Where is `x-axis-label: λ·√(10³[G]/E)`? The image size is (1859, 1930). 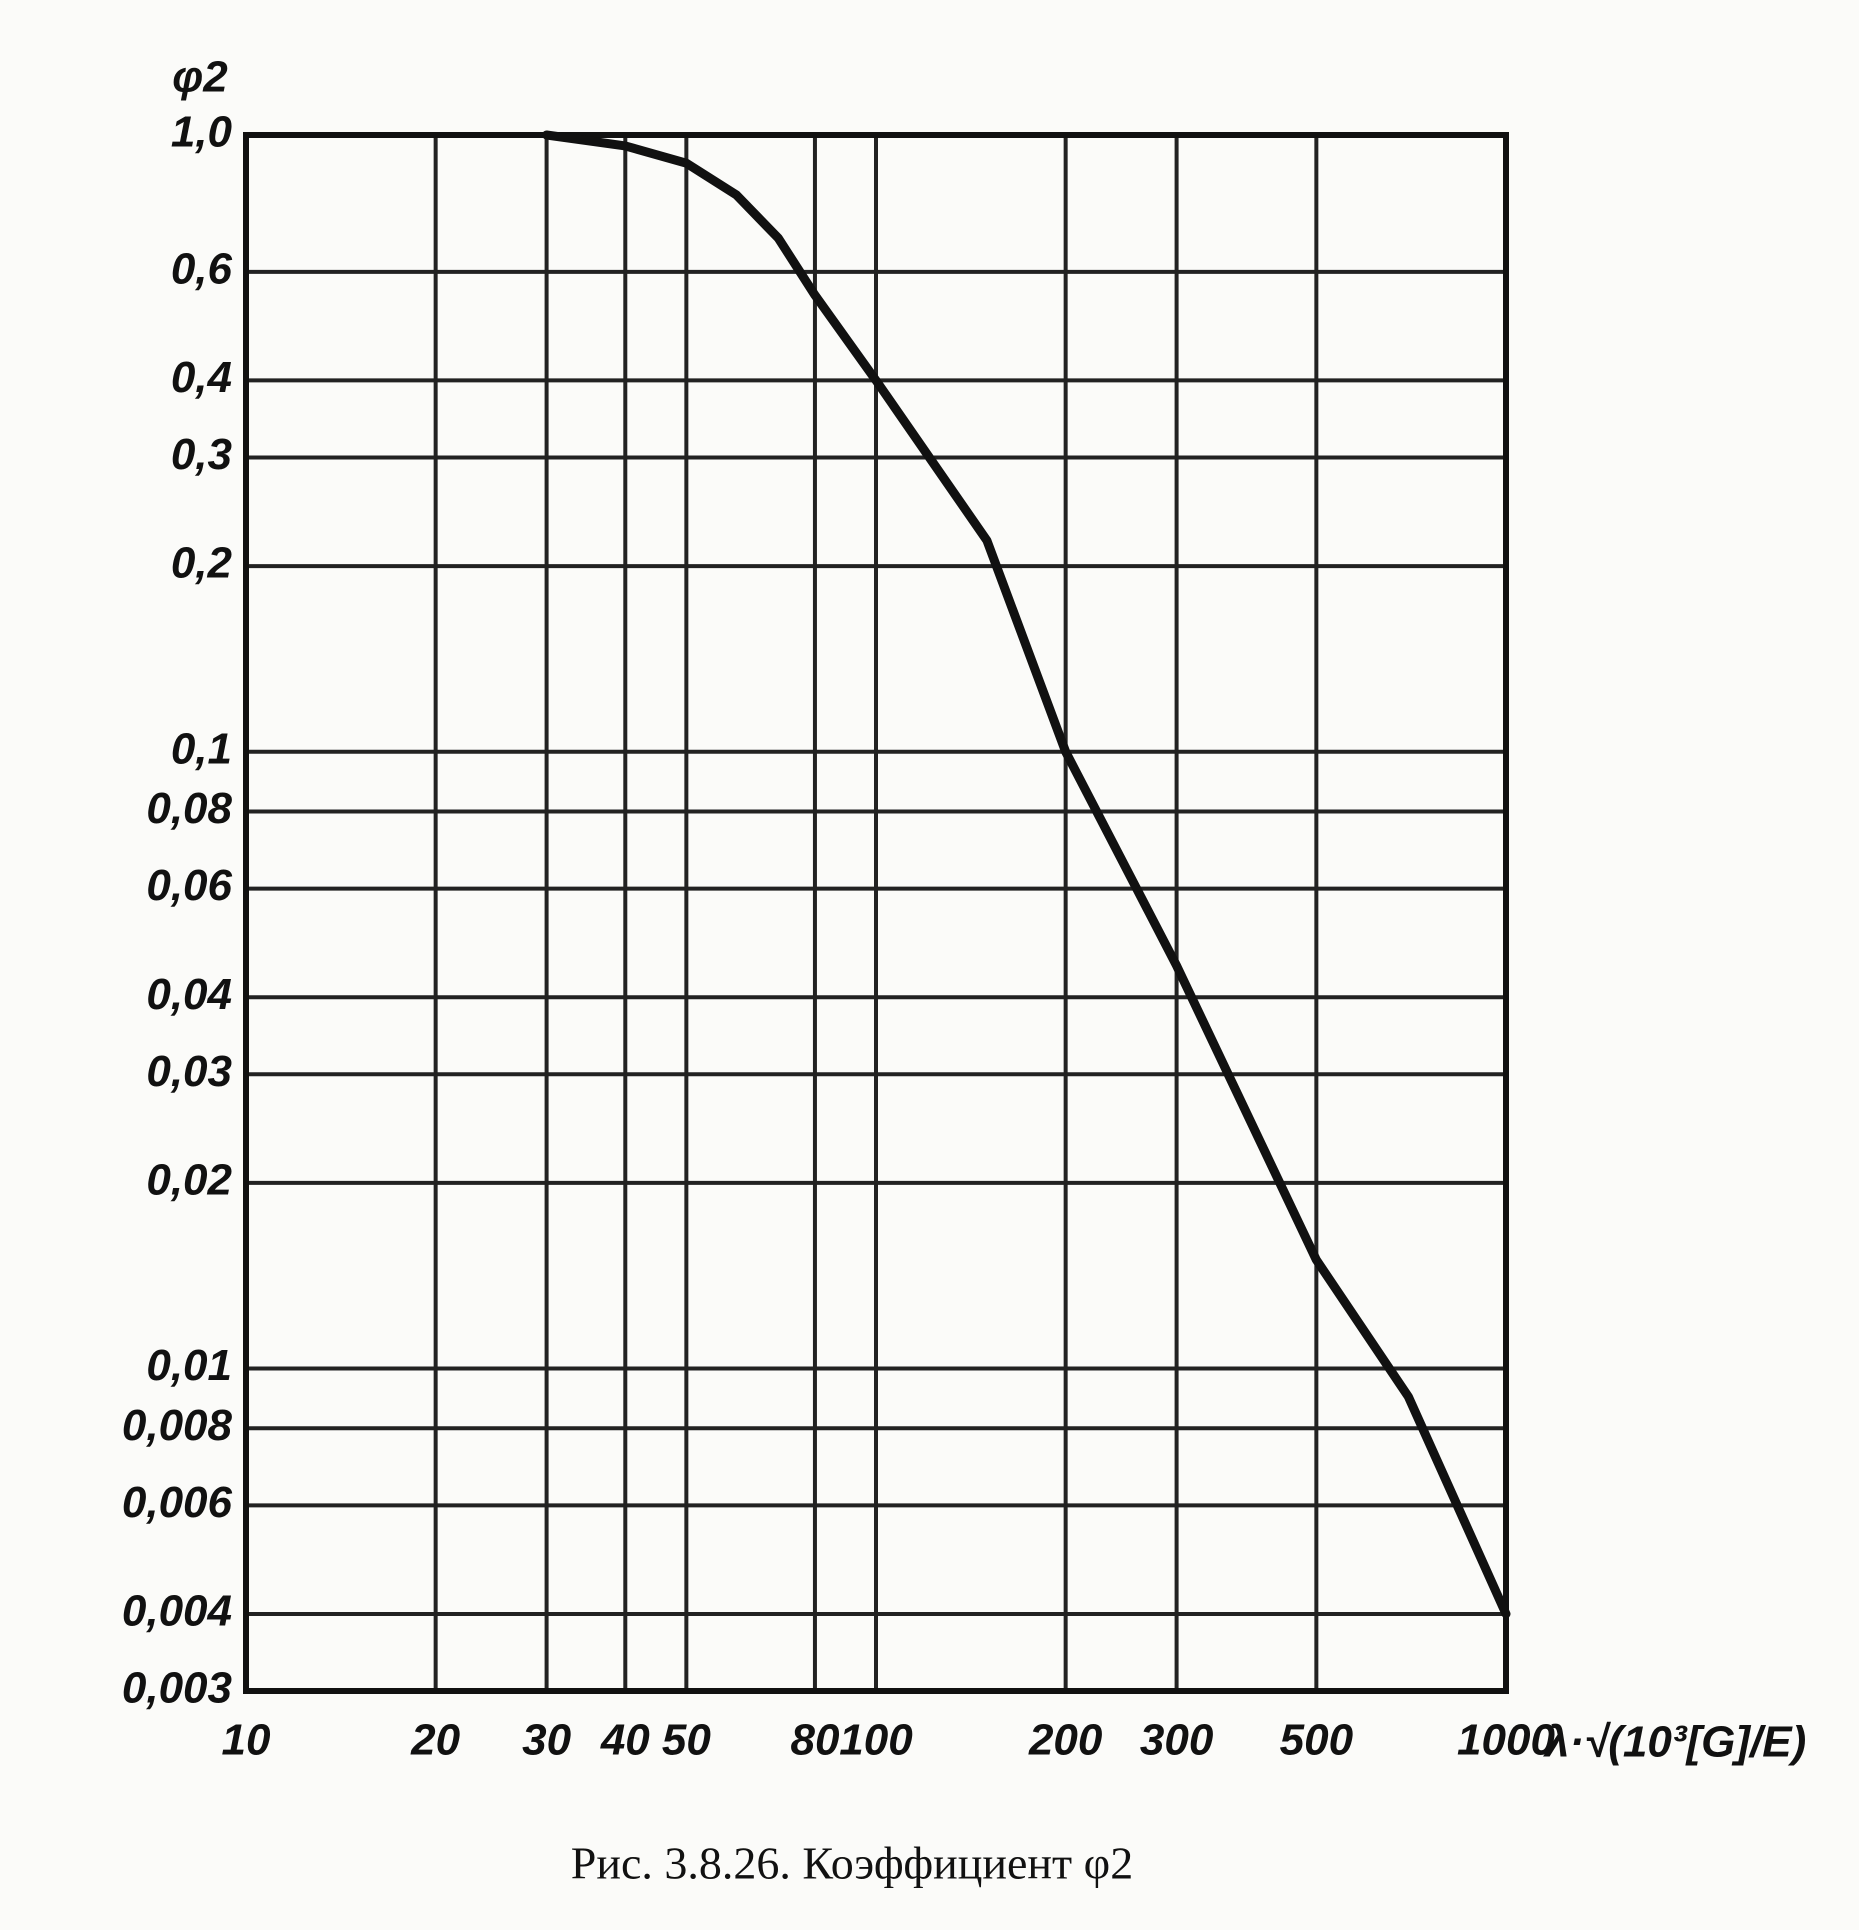 x-axis-label: λ·√(10³[G]/E) is located at coordinates (1674, 1742).